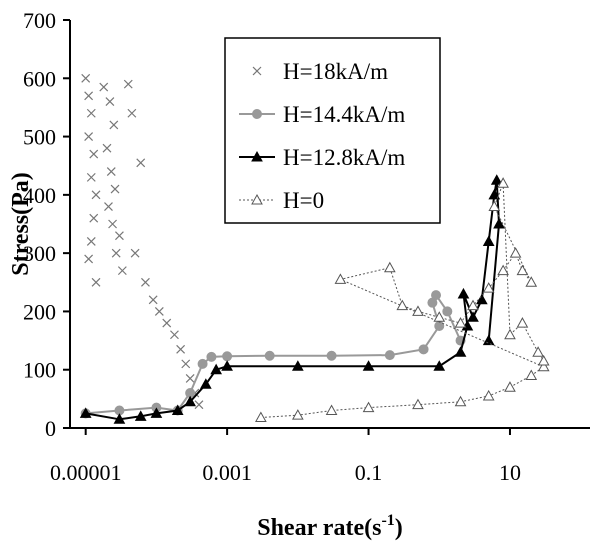  I want to click on x-tick-label: 0.1, so click(369, 472).